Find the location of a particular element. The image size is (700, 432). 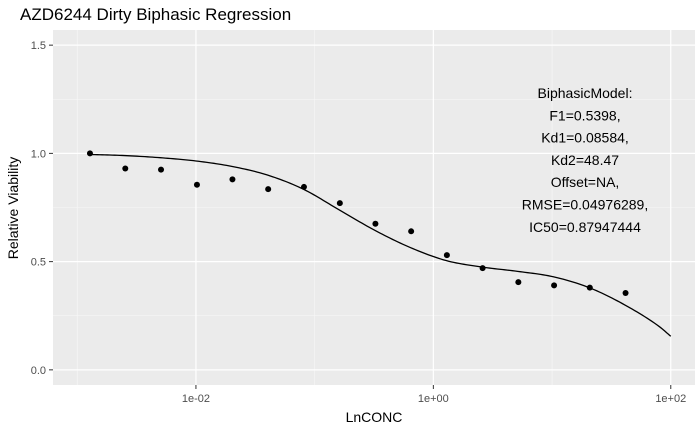

annotation-line: Kd2=48.47 is located at coordinates (585, 160).